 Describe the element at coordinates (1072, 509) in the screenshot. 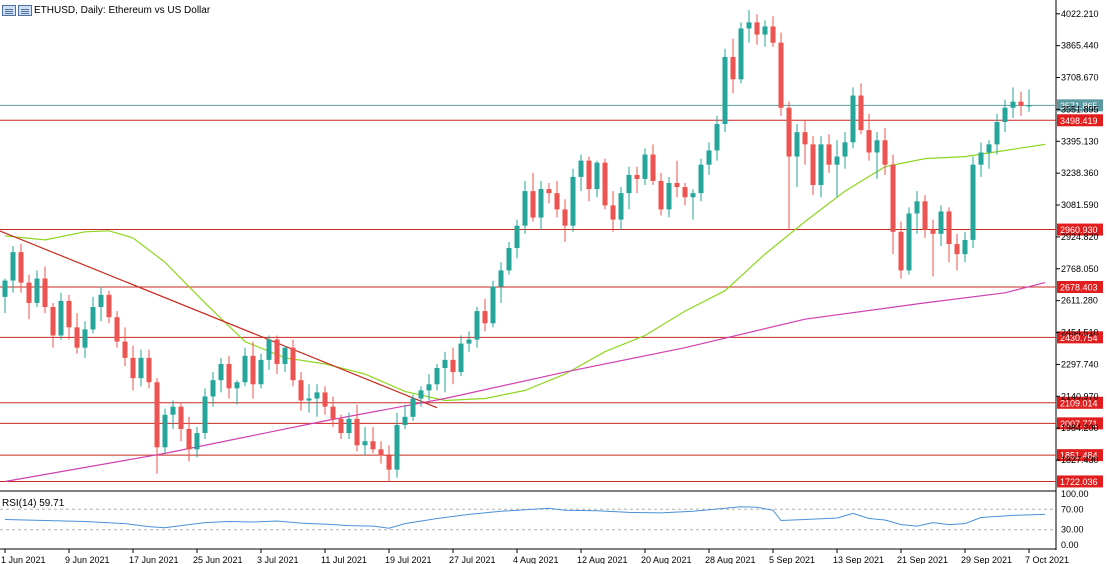

I see `rsi-tick-label: 70.00` at that location.